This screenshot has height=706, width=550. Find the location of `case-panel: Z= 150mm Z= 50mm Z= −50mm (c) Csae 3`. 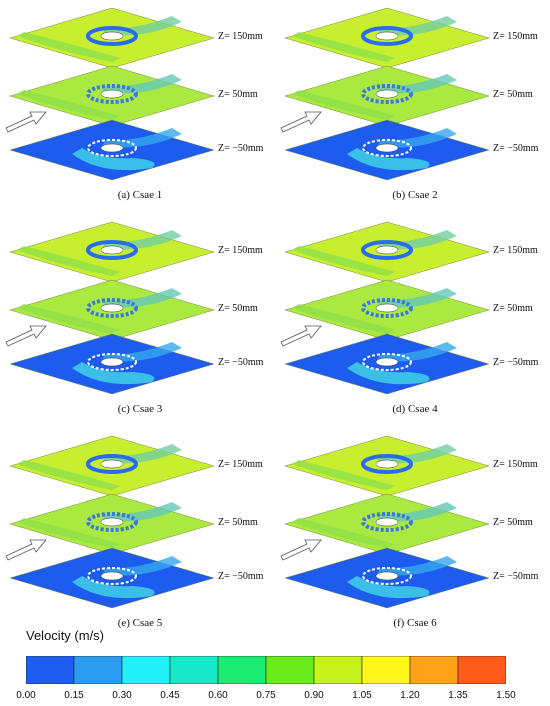

case-panel: Z= 150mm Z= 50mm Z= −50mm (c) Csae 3 is located at coordinates (137, 316).